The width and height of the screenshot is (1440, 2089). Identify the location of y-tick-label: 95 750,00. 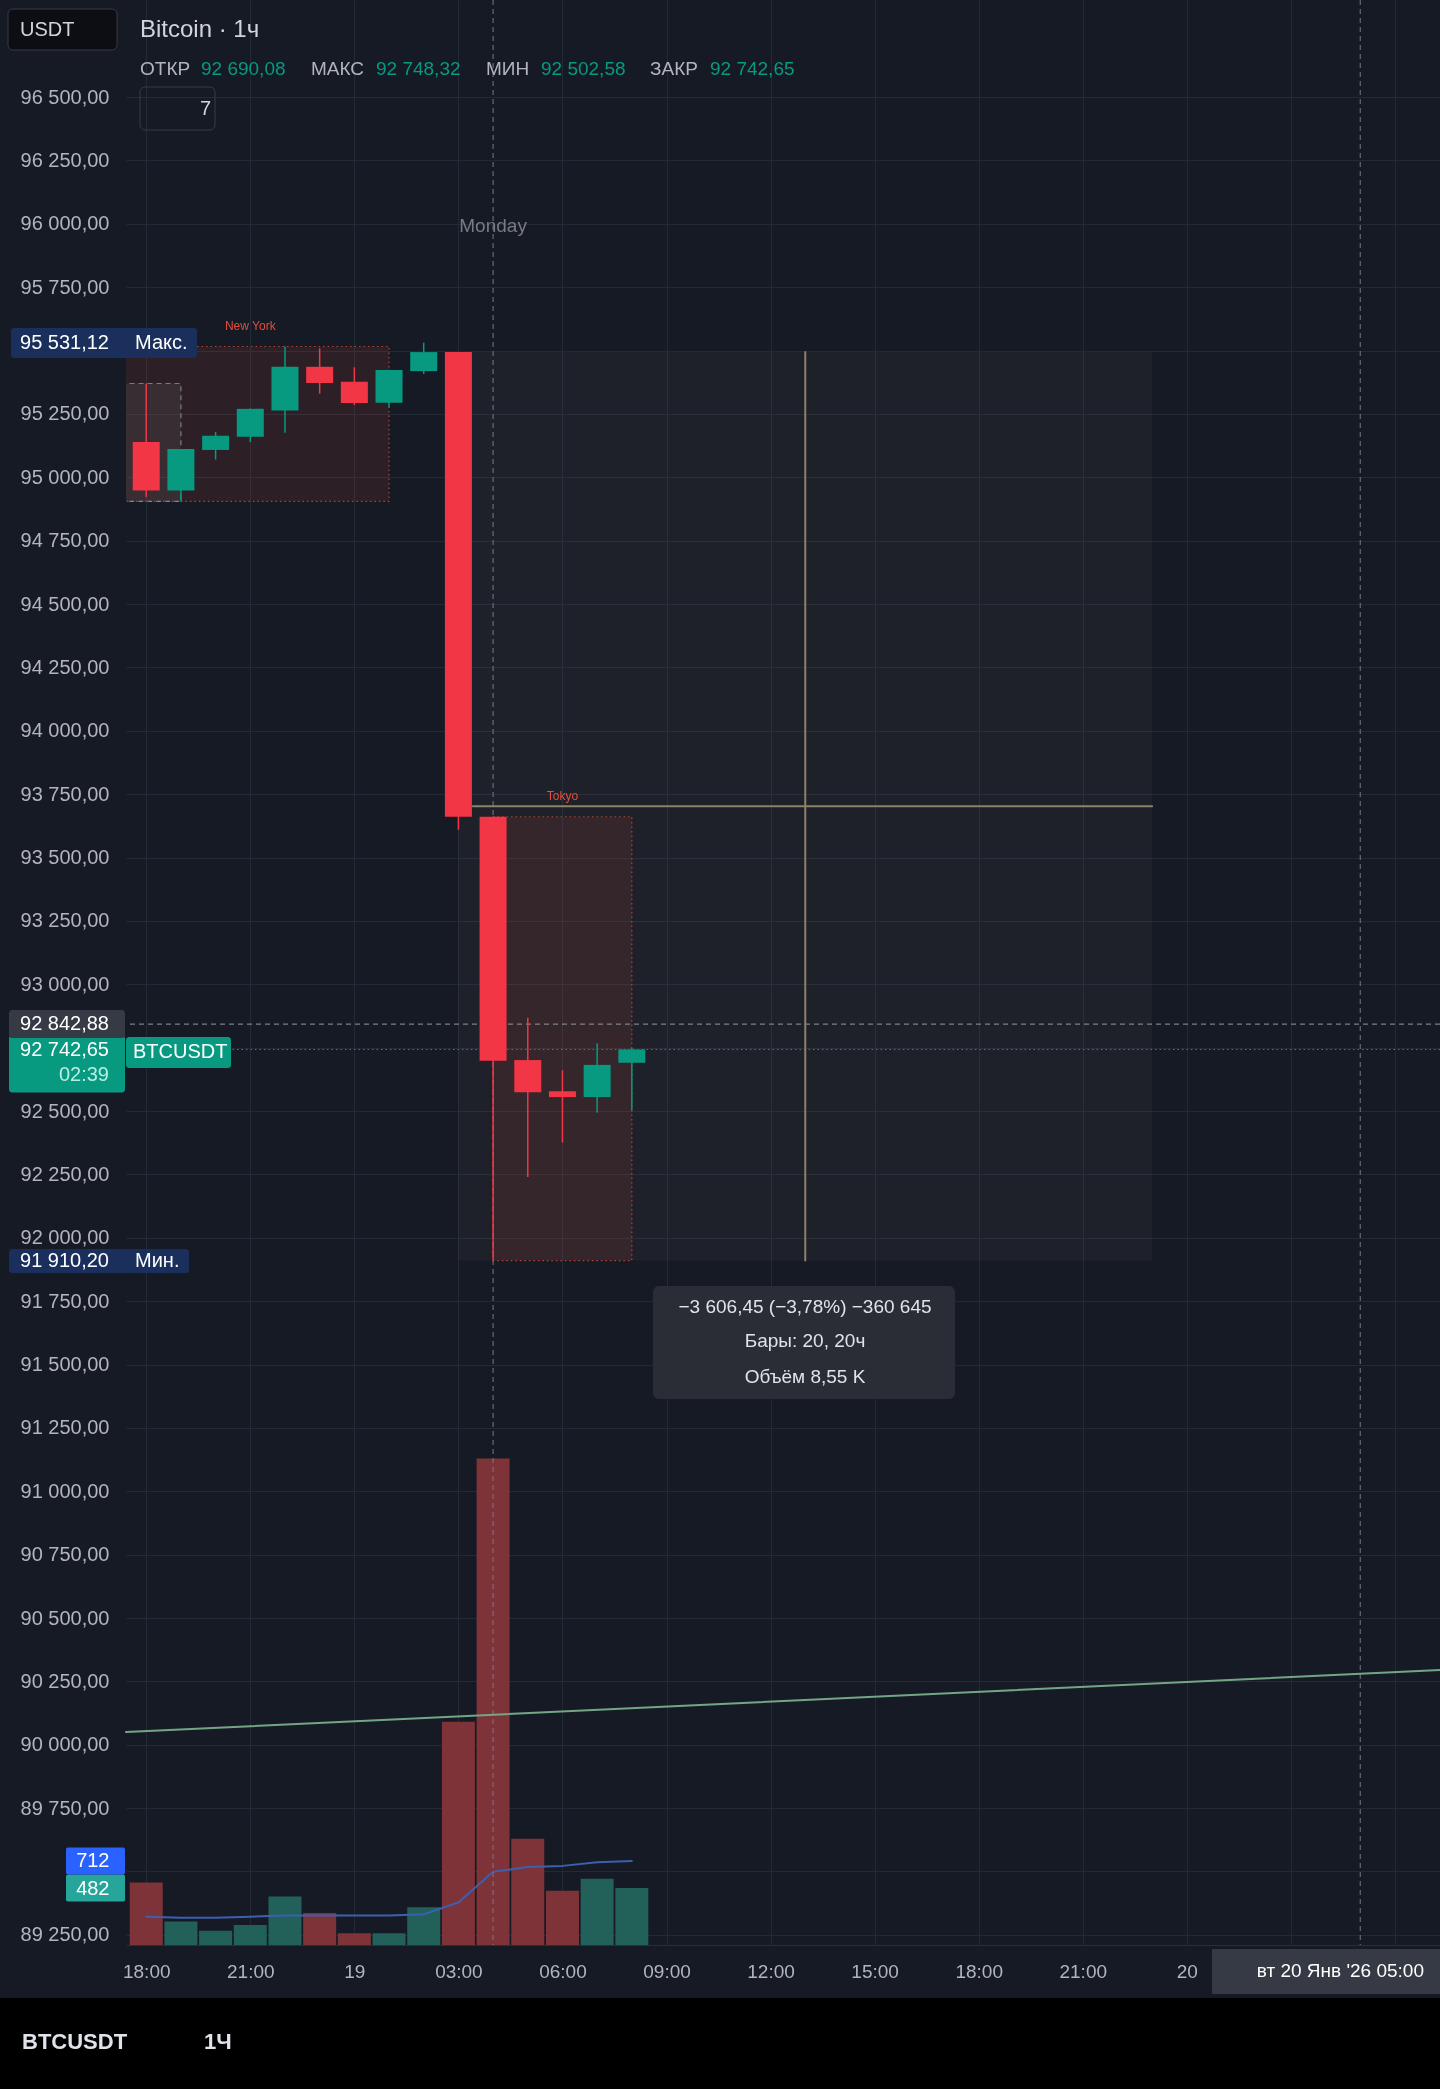
(65, 286).